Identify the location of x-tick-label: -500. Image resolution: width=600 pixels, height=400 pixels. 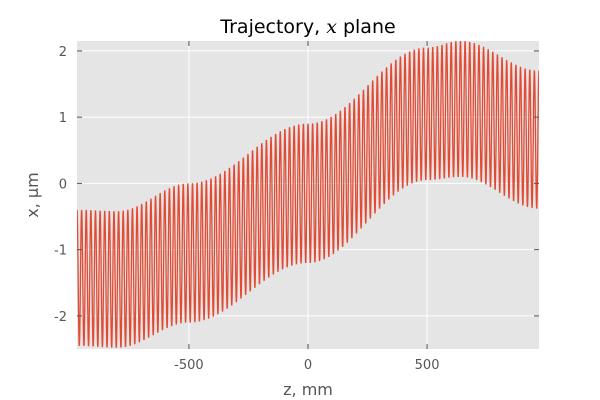
(189, 365).